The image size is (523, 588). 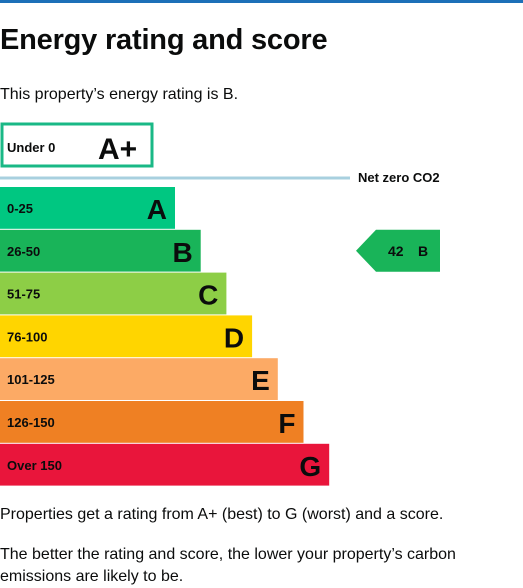 I want to click on band-b-bar, so click(x=100, y=250).